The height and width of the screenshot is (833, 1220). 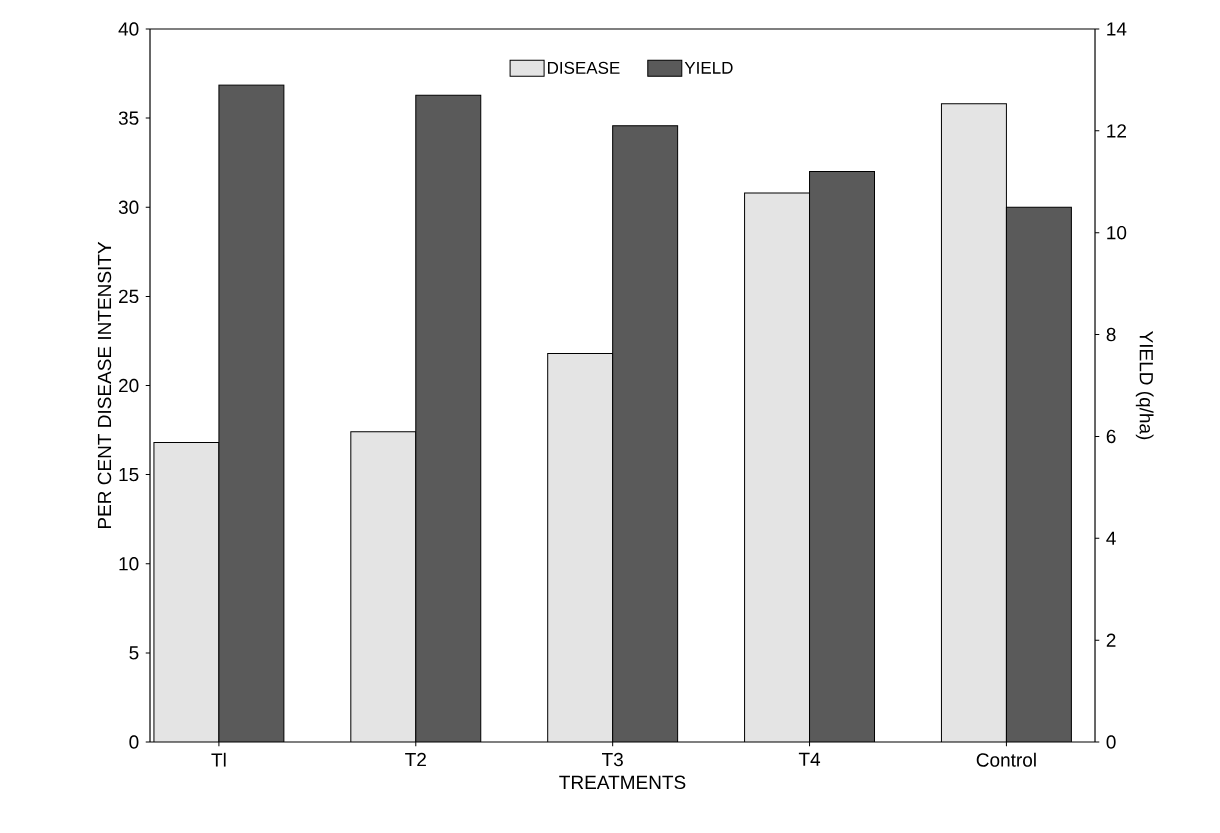 I want to click on y-tick-label: 25, so click(x=129, y=296).